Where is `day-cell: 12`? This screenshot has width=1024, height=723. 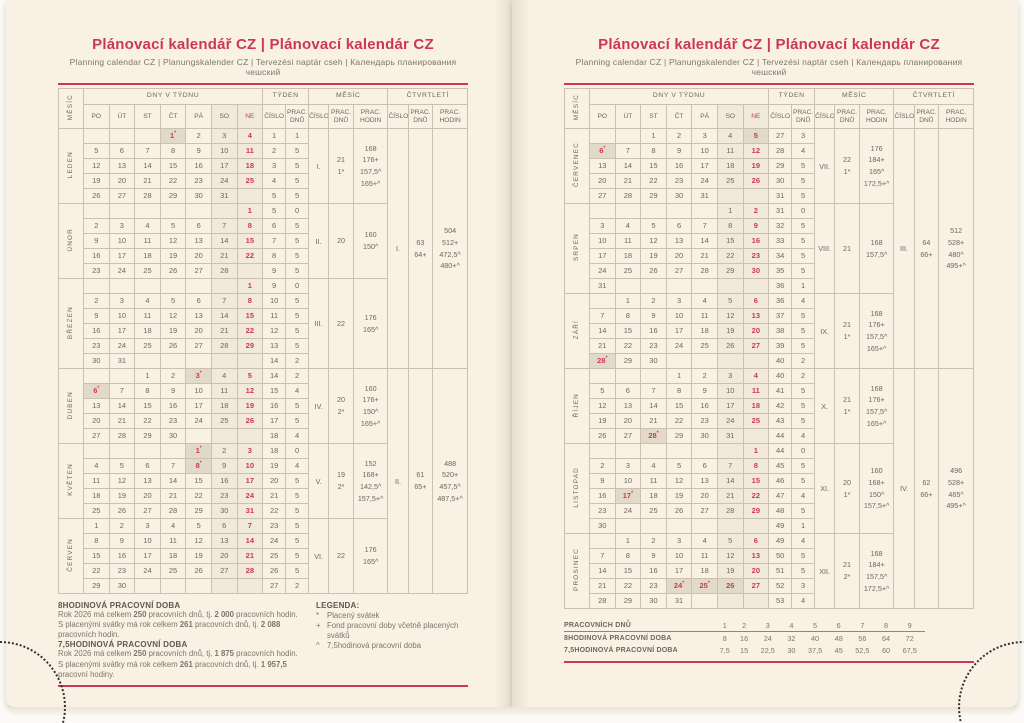
day-cell: 12 is located at coordinates (602, 406).